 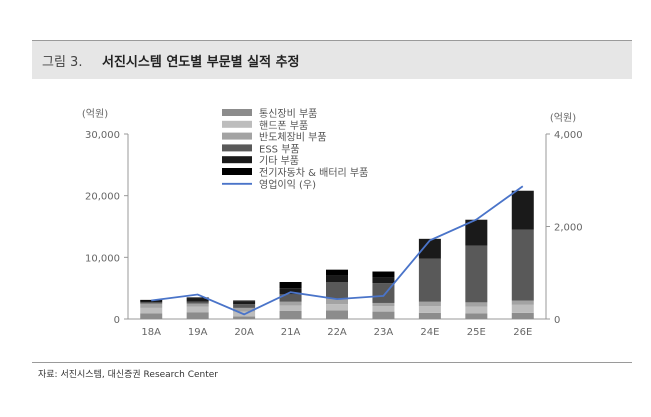 I want to click on header-top-rule, so click(x=332, y=40).